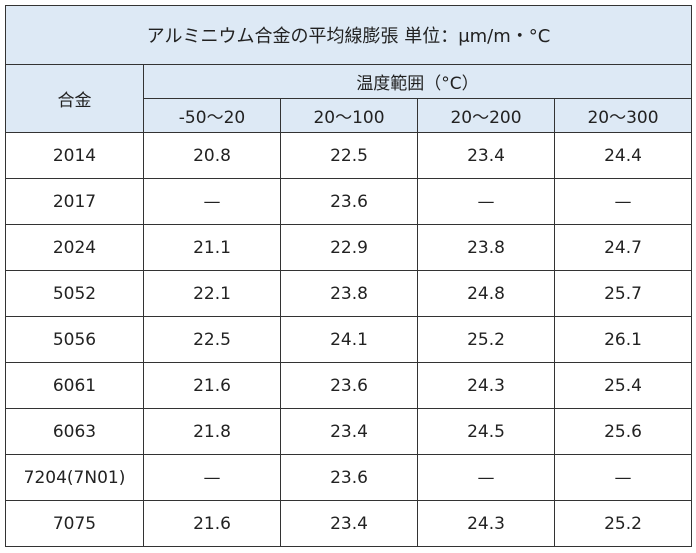 The height and width of the screenshot is (553, 696). Describe the element at coordinates (74, 293) in the screenshot. I see `alloy-name: 5052` at that location.